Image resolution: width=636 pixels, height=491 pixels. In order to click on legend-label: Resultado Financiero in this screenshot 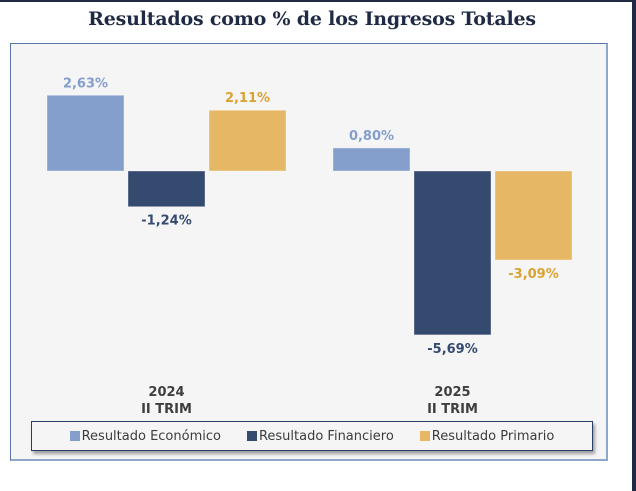, I will do `click(326, 436)`.